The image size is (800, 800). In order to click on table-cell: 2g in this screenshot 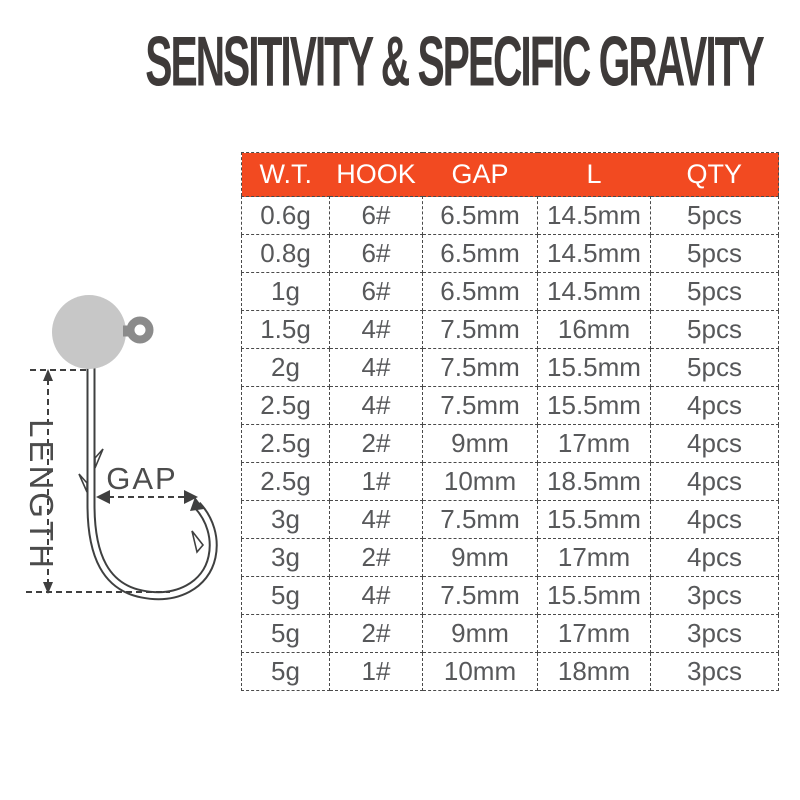, I will do `click(285, 367)`.